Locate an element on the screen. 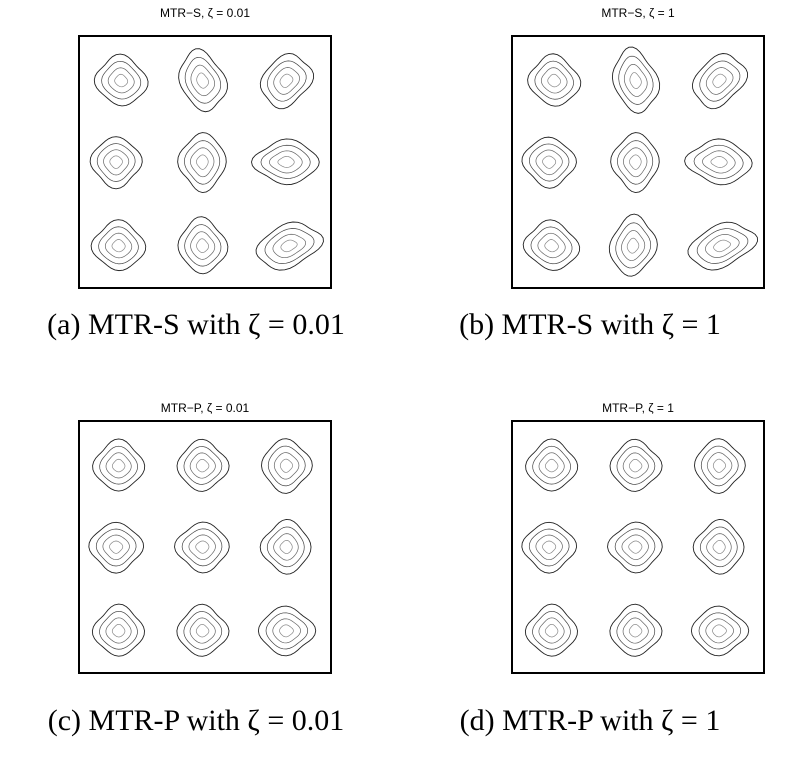 This screenshot has width=788, height=766. panel-d-plot is located at coordinates (638, 547).